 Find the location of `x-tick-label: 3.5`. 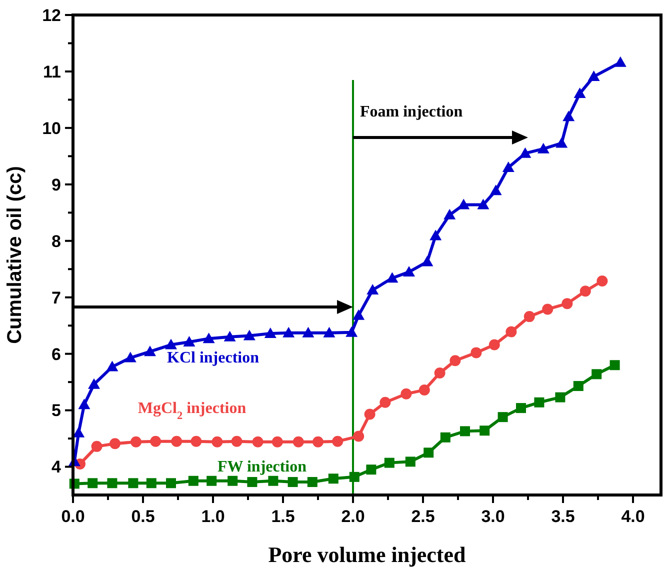

x-tick-label: 3.5 is located at coordinates (563, 516).